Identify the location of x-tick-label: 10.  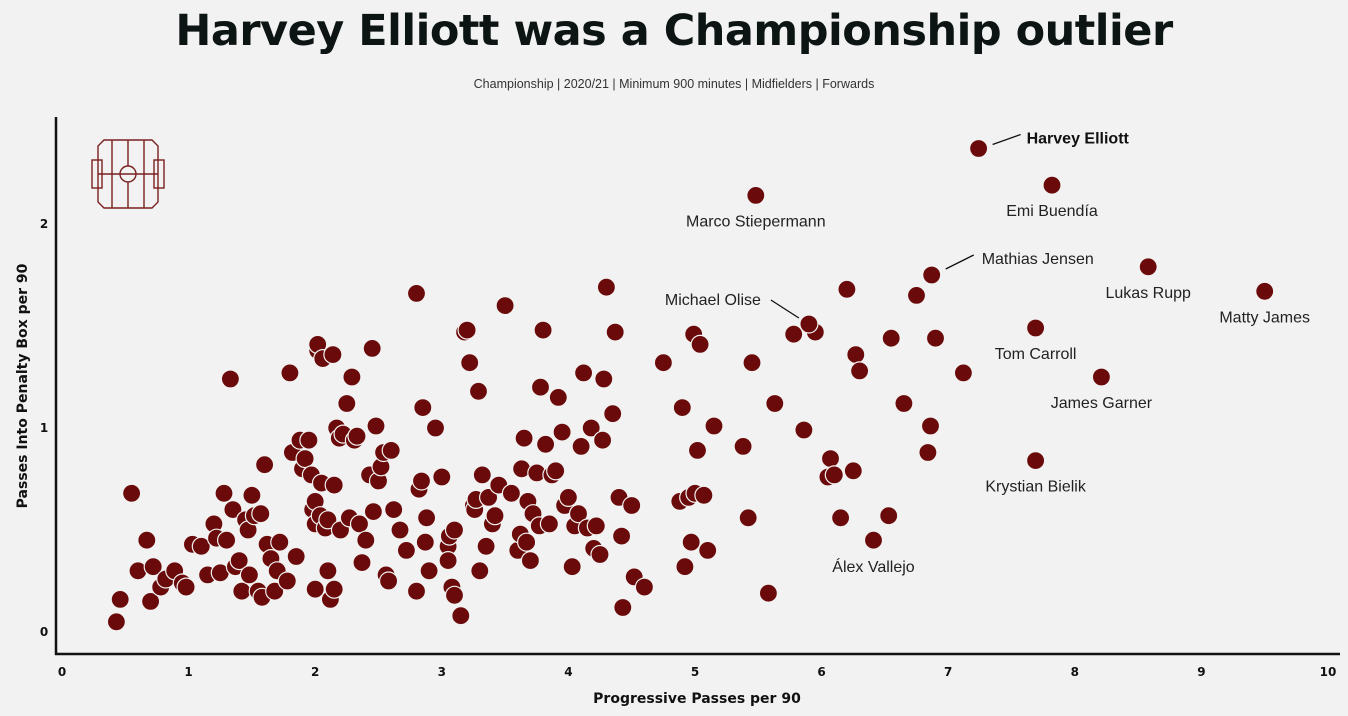
(1328, 672).